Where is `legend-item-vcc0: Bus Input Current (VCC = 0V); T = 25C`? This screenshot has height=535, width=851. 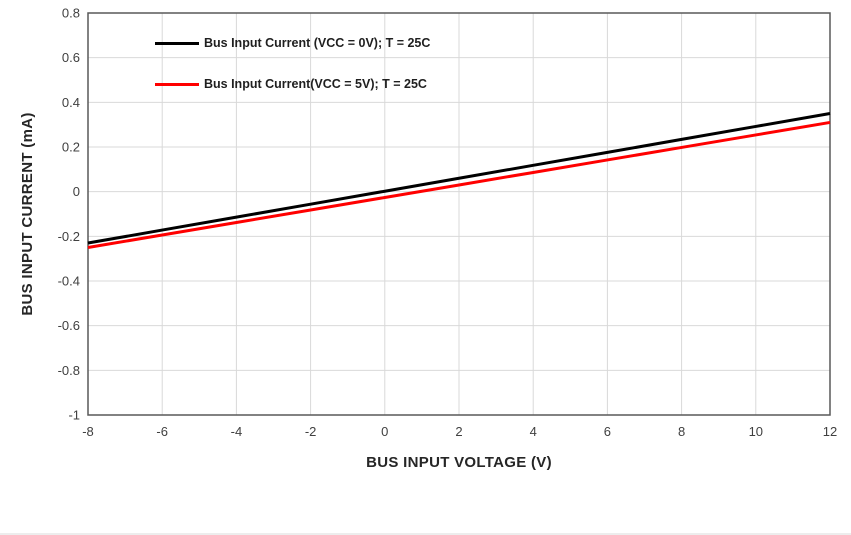
legend-item-vcc0: Bus Input Current (VCC = 0V); T = 25C is located at coordinates (292, 43).